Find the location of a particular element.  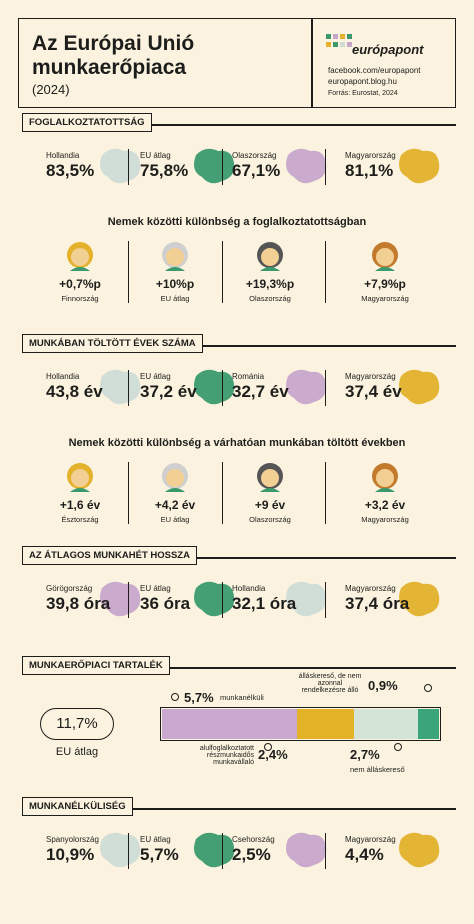

stat-value: 43,8 év is located at coordinates (74, 391).